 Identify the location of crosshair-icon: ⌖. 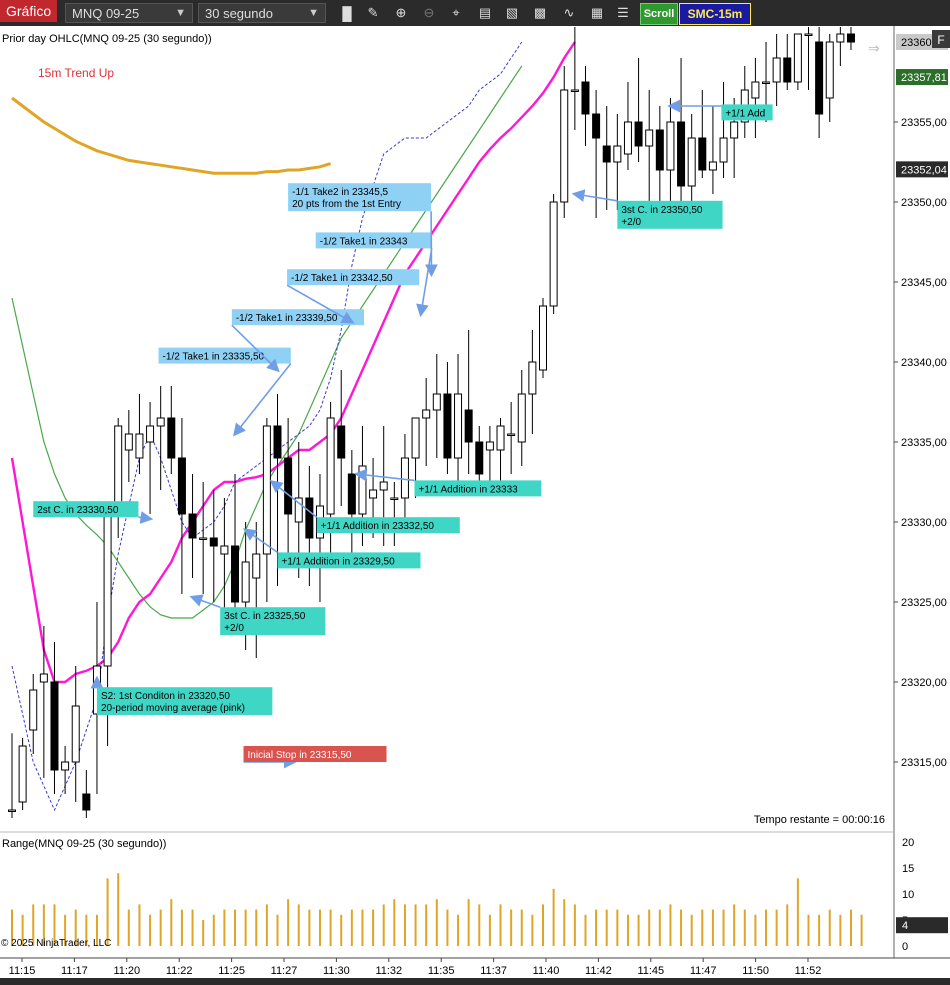
(456, 12).